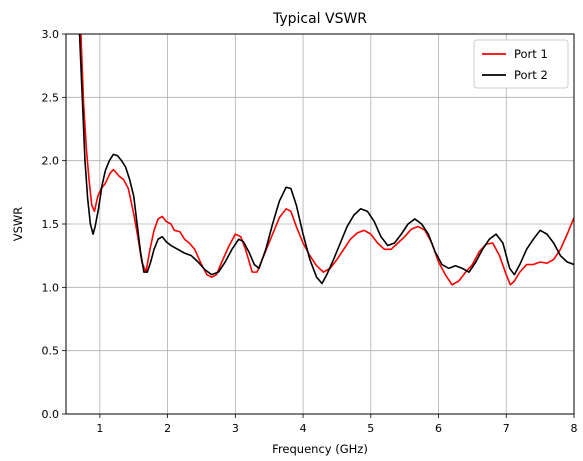  Describe the element at coordinates (303, 428) in the screenshot. I see `x-tick-label: 4` at that location.